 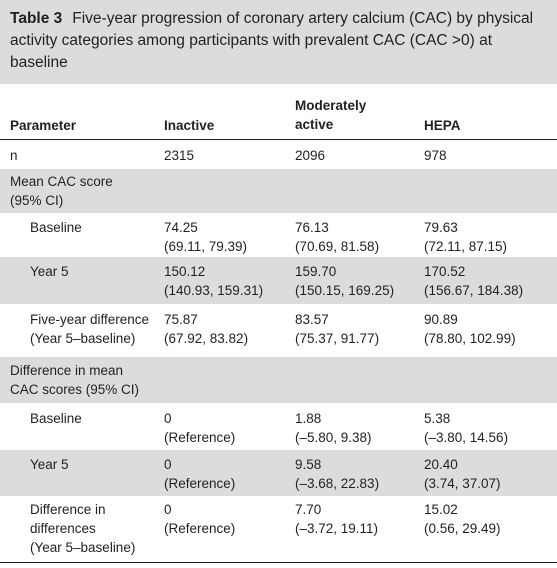 I want to click on row-param: n, so click(x=14, y=155).